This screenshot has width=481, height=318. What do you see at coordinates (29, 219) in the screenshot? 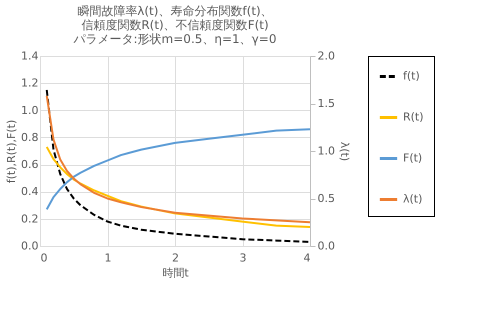
I see `y-tick-label: 0.2` at bounding box center [29, 219].